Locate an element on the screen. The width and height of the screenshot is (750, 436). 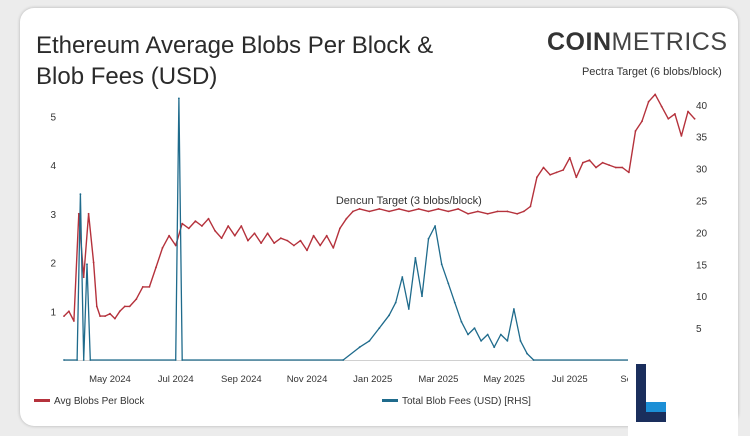
legend-label-avg-blobs: Avg Blobs Per Block is located at coordinates (99, 401).